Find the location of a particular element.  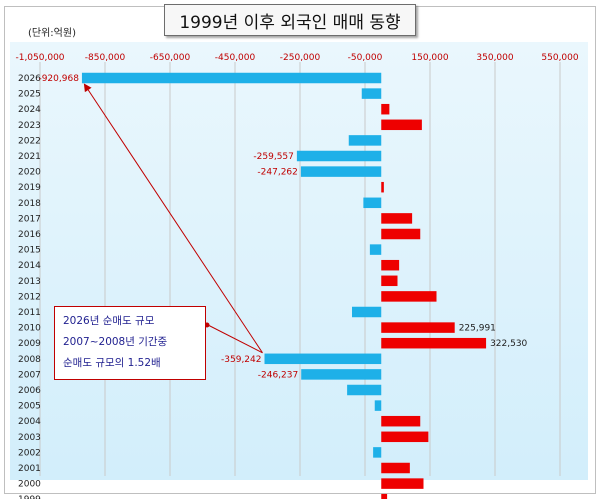

y-tick-label: 2009 is located at coordinates (29, 344).